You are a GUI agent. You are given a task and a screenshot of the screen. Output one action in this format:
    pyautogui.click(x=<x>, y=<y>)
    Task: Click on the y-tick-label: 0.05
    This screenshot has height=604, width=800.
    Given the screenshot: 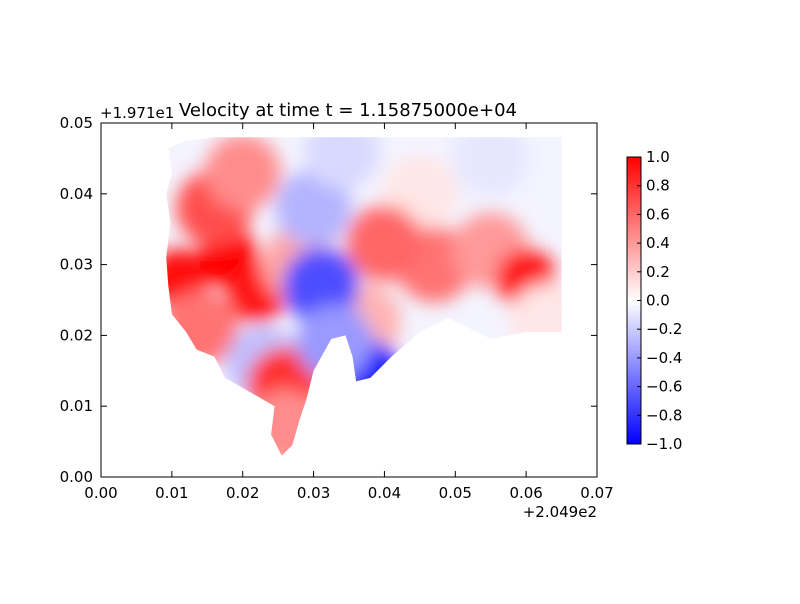 What is the action you would take?
    pyautogui.click(x=76, y=123)
    